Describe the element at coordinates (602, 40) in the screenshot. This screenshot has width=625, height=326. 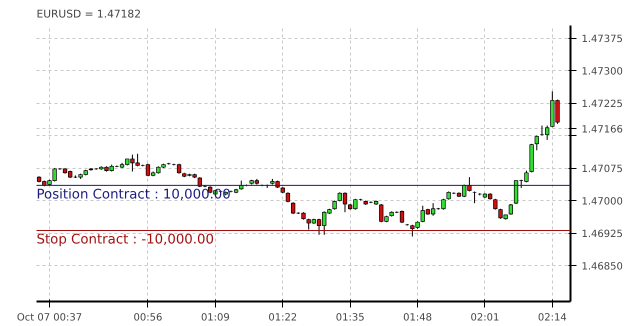
I see `y-tick-label: 1.47375` at that location.